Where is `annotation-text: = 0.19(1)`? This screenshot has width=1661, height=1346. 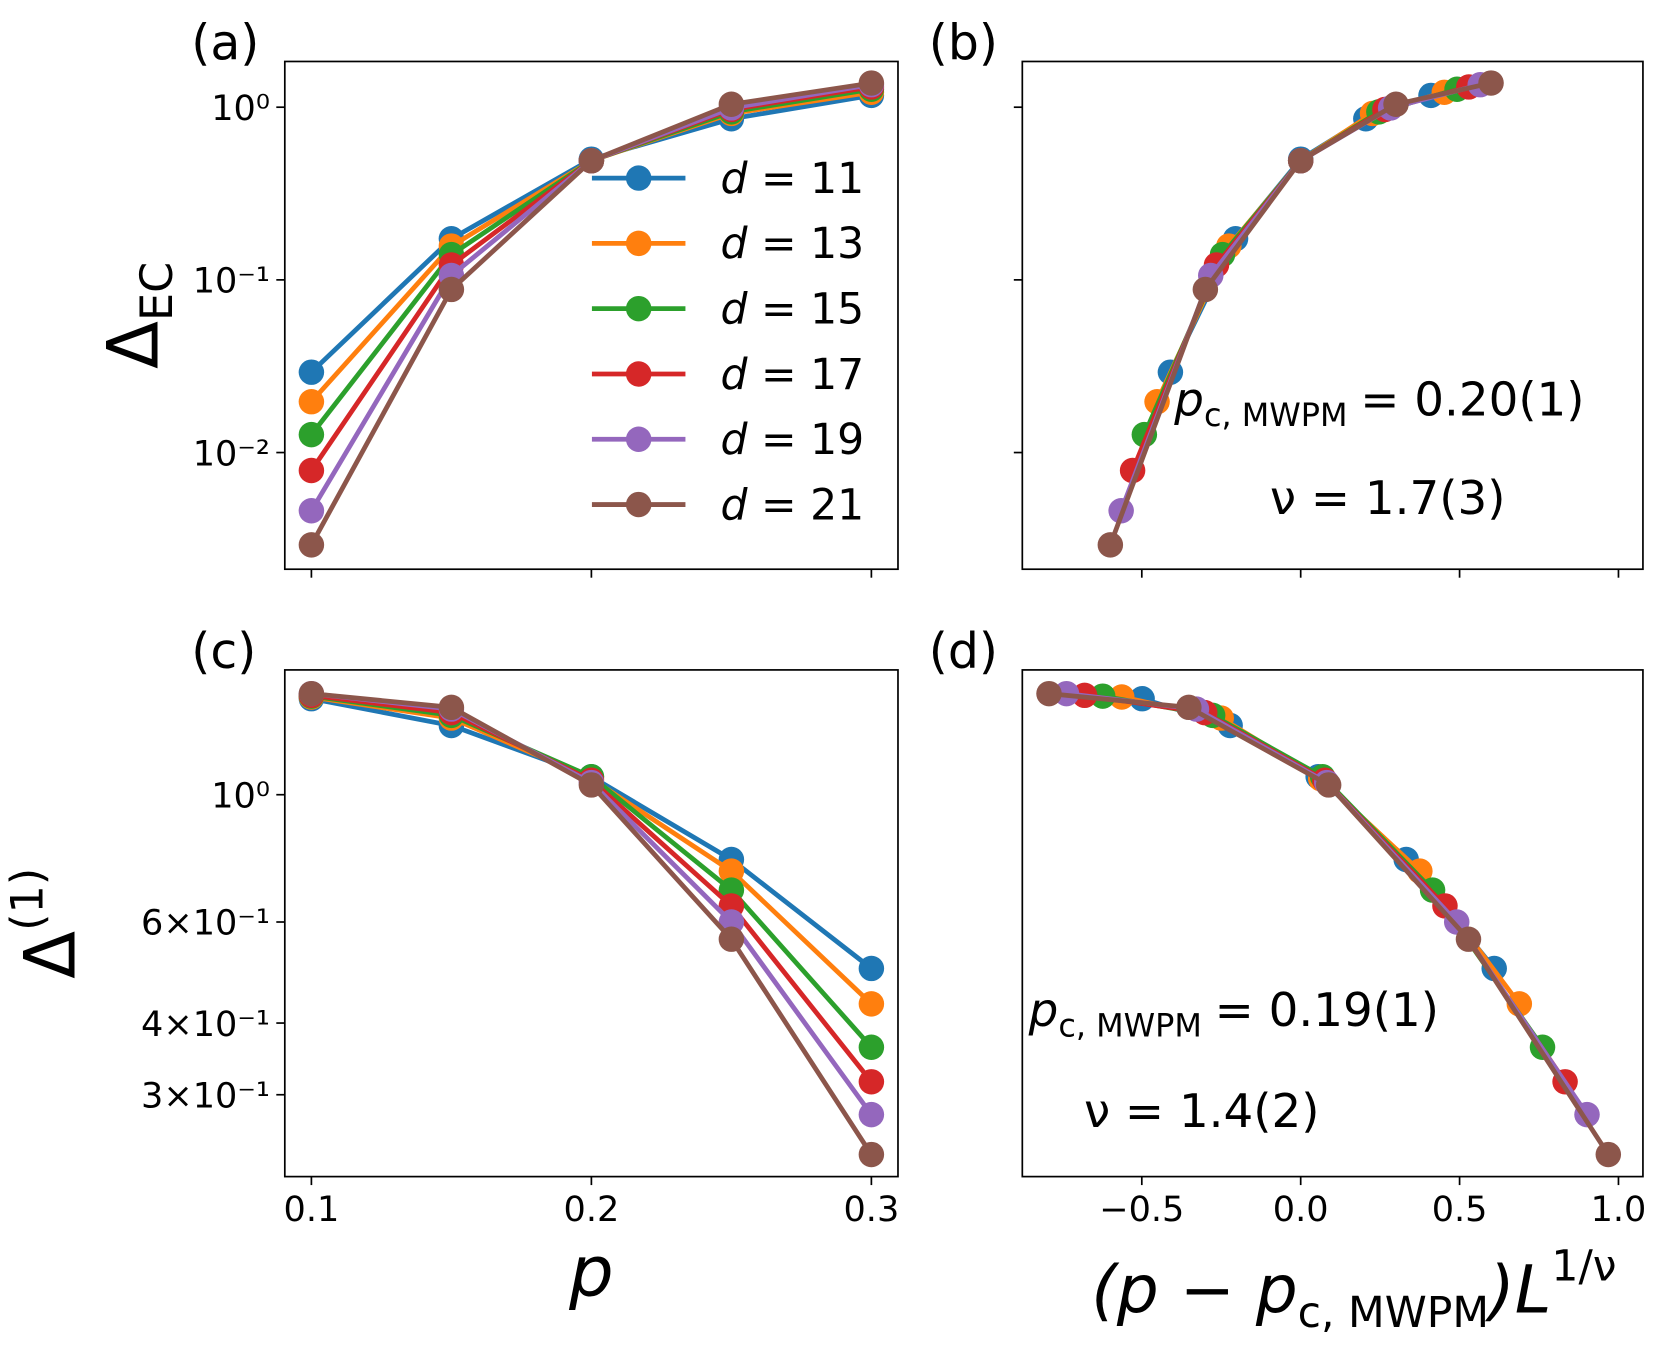 annotation-text: = 0.19(1) is located at coordinates (1327, 1011).